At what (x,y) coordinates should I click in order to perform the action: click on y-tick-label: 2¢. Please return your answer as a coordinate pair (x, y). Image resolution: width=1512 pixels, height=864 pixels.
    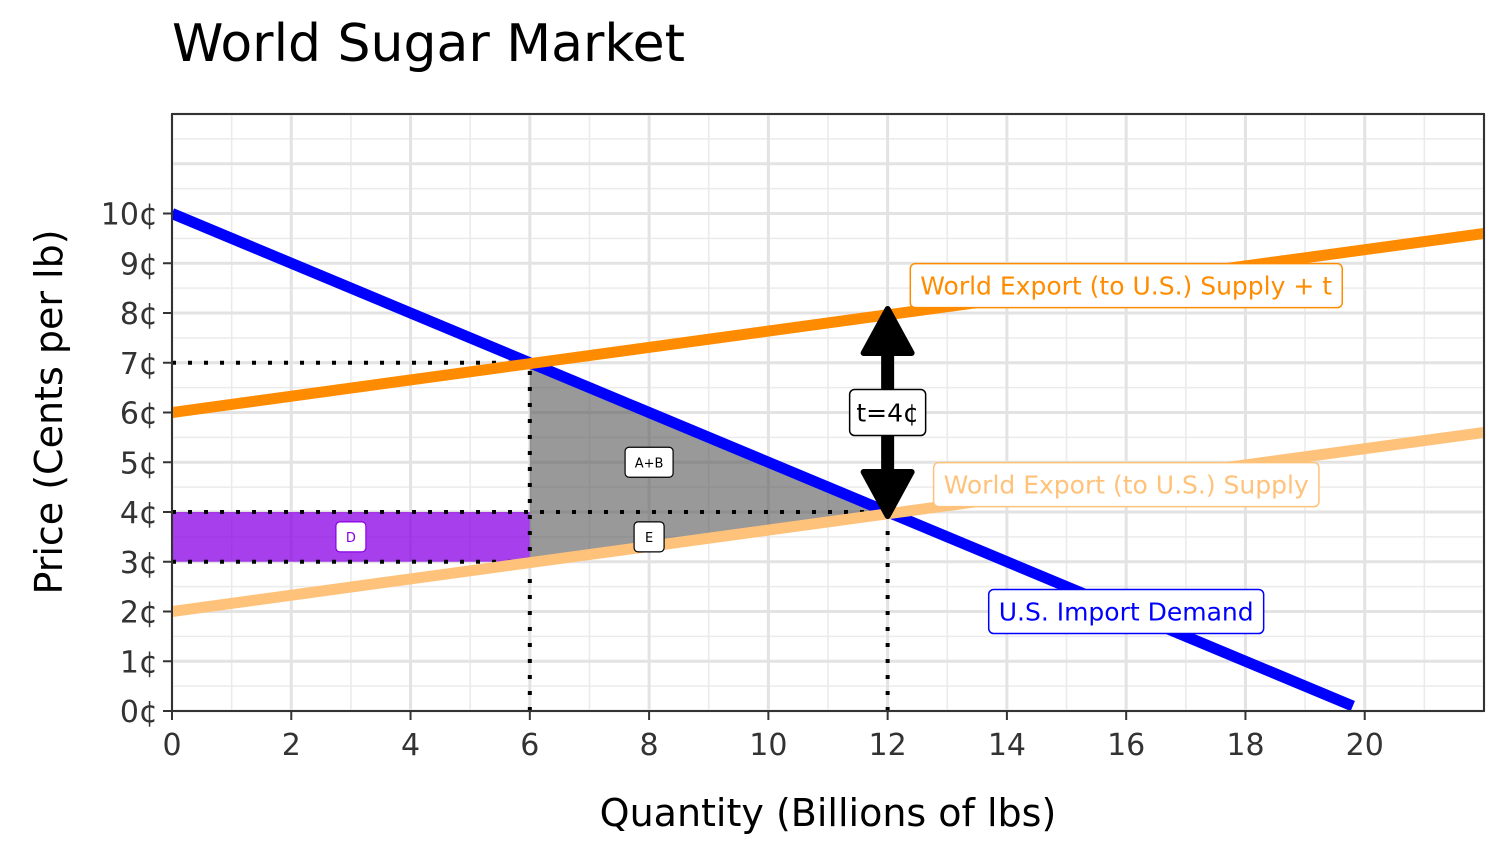
    Looking at the image, I should click on (139, 613).